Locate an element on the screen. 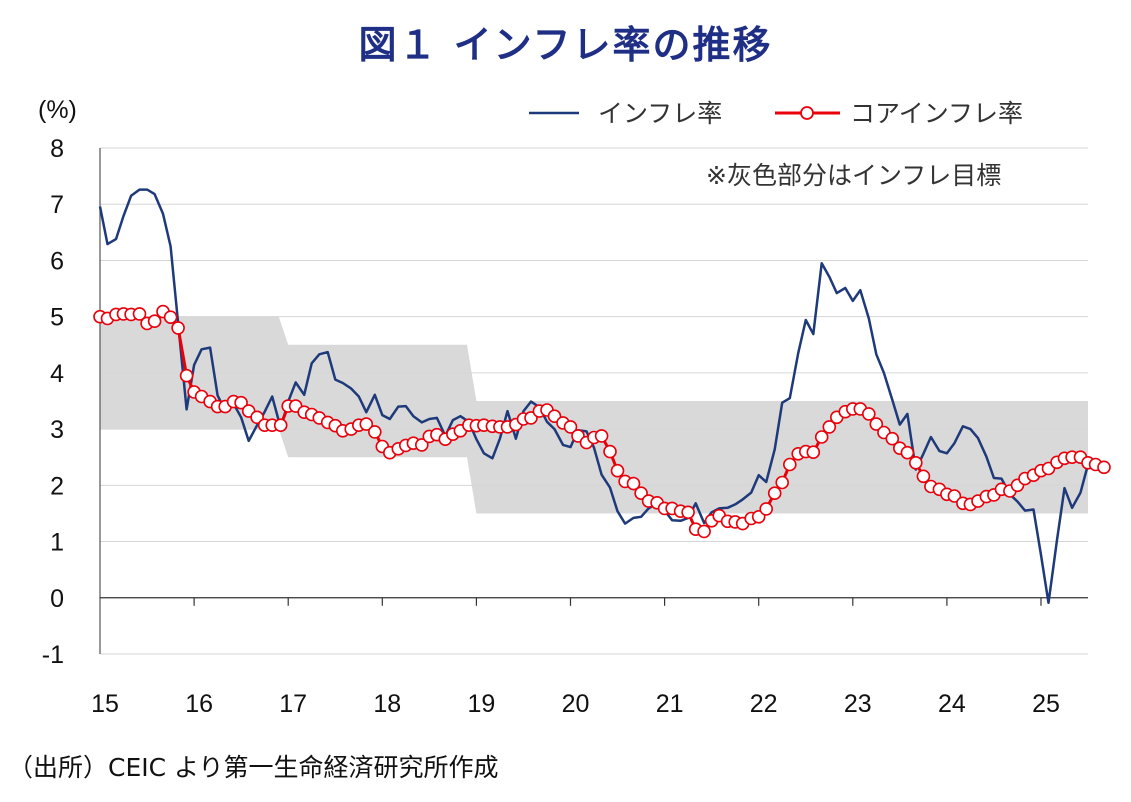 Image resolution: width=1131 pixels, height=802 pixels. legend-label-core: コアインフレ率 is located at coordinates (936, 113).